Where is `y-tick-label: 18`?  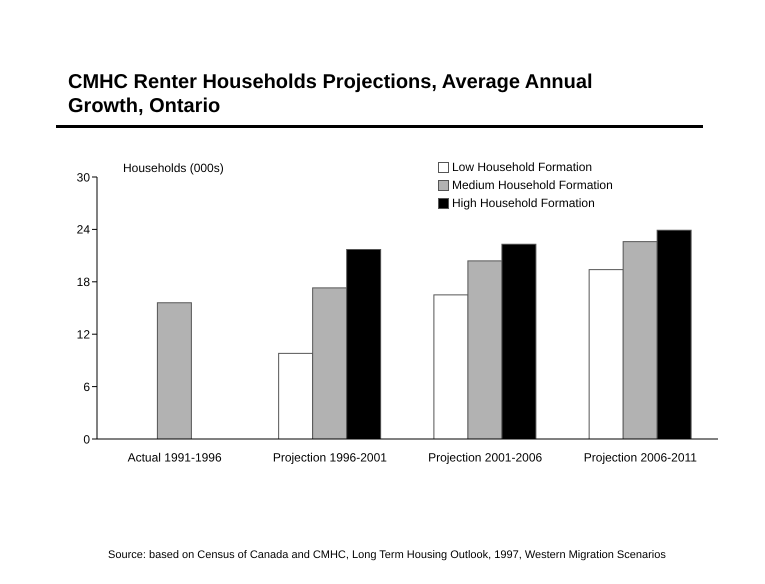 y-tick-label: 18 is located at coordinates (83, 282).